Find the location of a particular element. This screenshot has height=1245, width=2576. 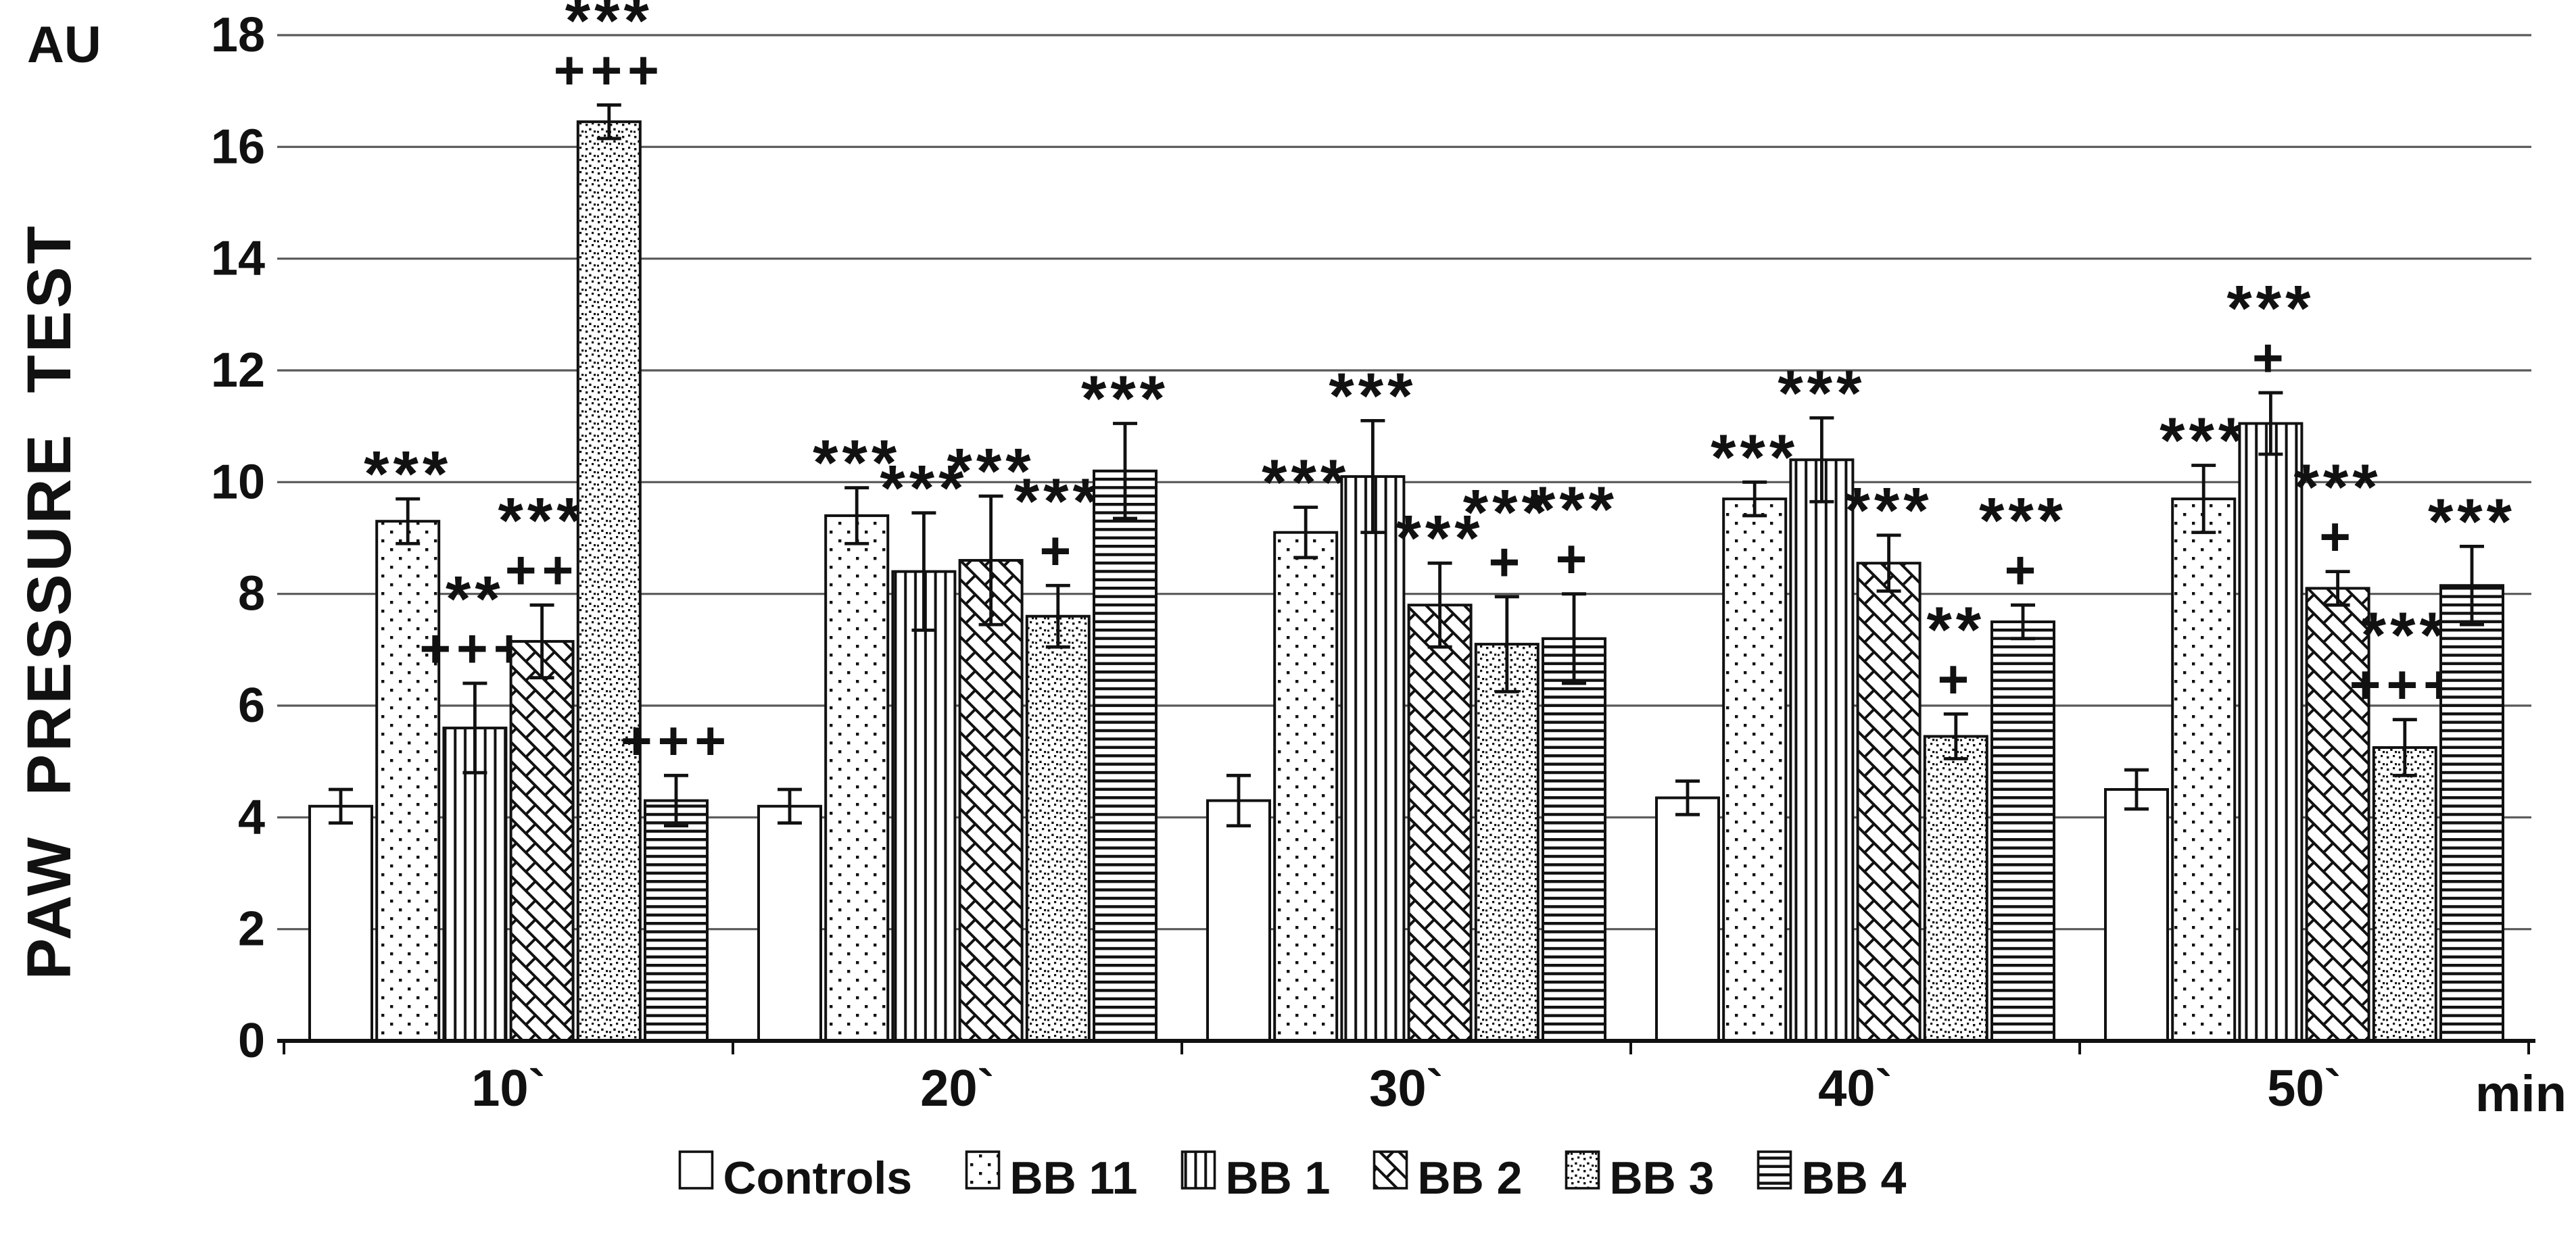

annotation-bb2-10: *** is located at coordinates (542, 521).